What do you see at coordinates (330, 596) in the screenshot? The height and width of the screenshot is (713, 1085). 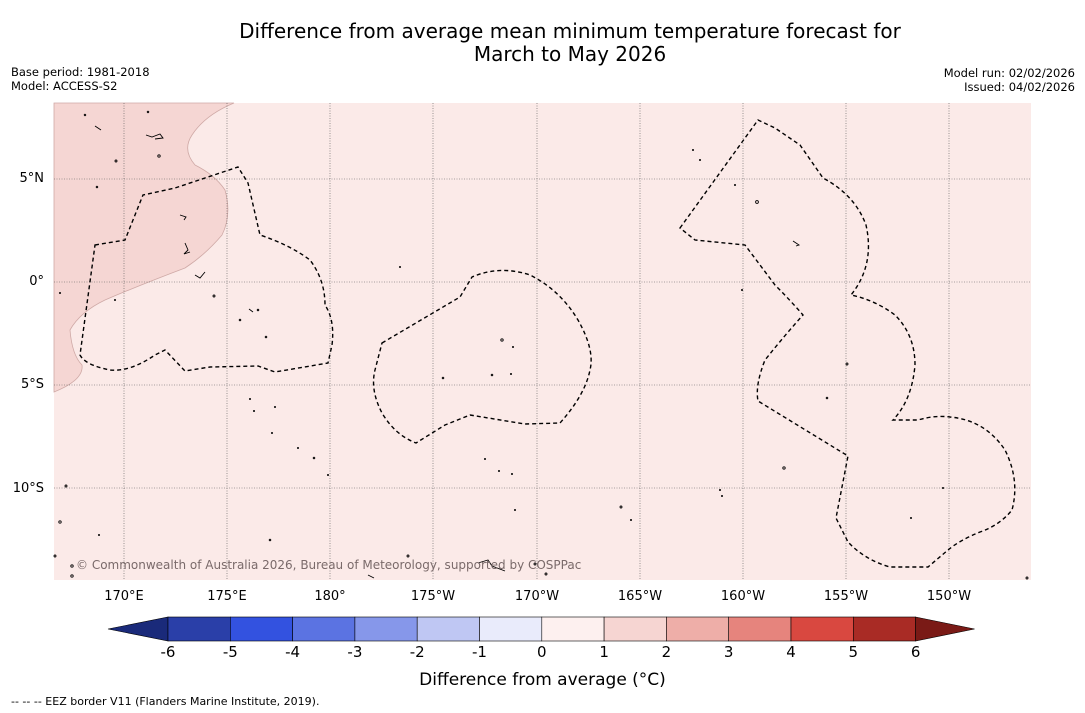 I see `lon-label-180: 180°` at bounding box center [330, 596].